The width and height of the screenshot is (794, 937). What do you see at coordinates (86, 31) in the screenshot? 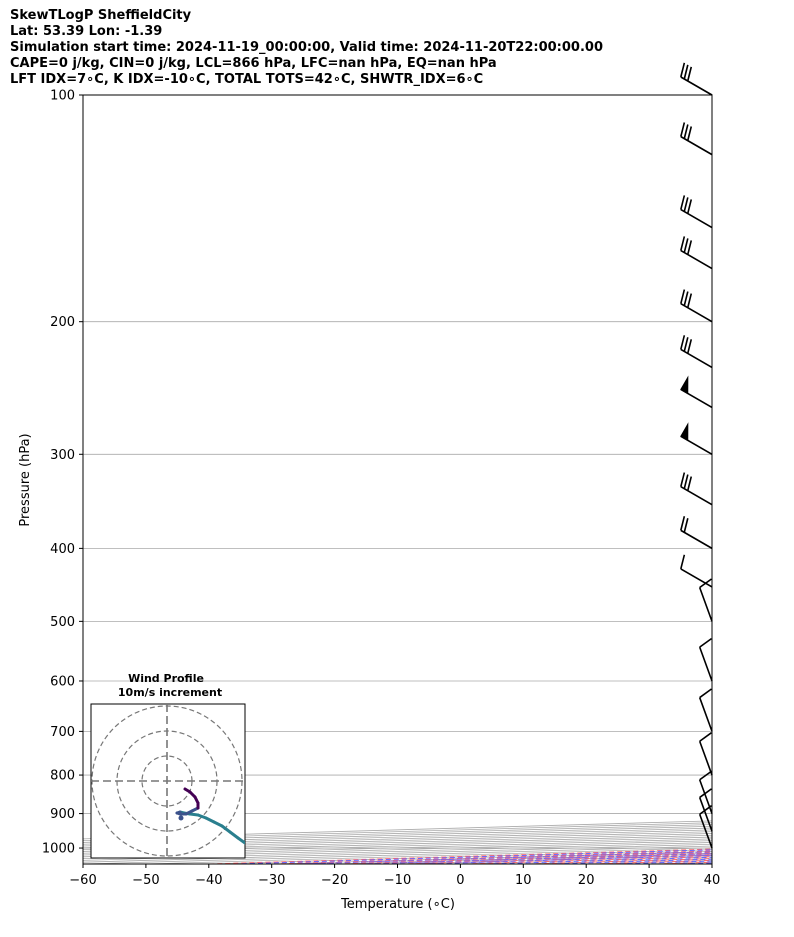
I see `location-label: Lat: 53.39 Lon: -1.39` at bounding box center [86, 31].